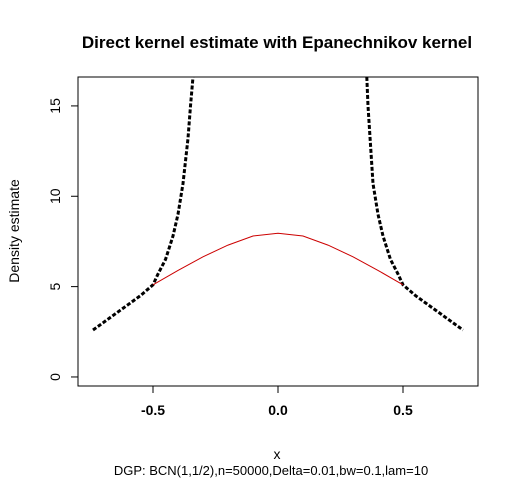  What do you see at coordinates (278, 410) in the screenshot?
I see `x-tick-label: 0.0` at bounding box center [278, 410].